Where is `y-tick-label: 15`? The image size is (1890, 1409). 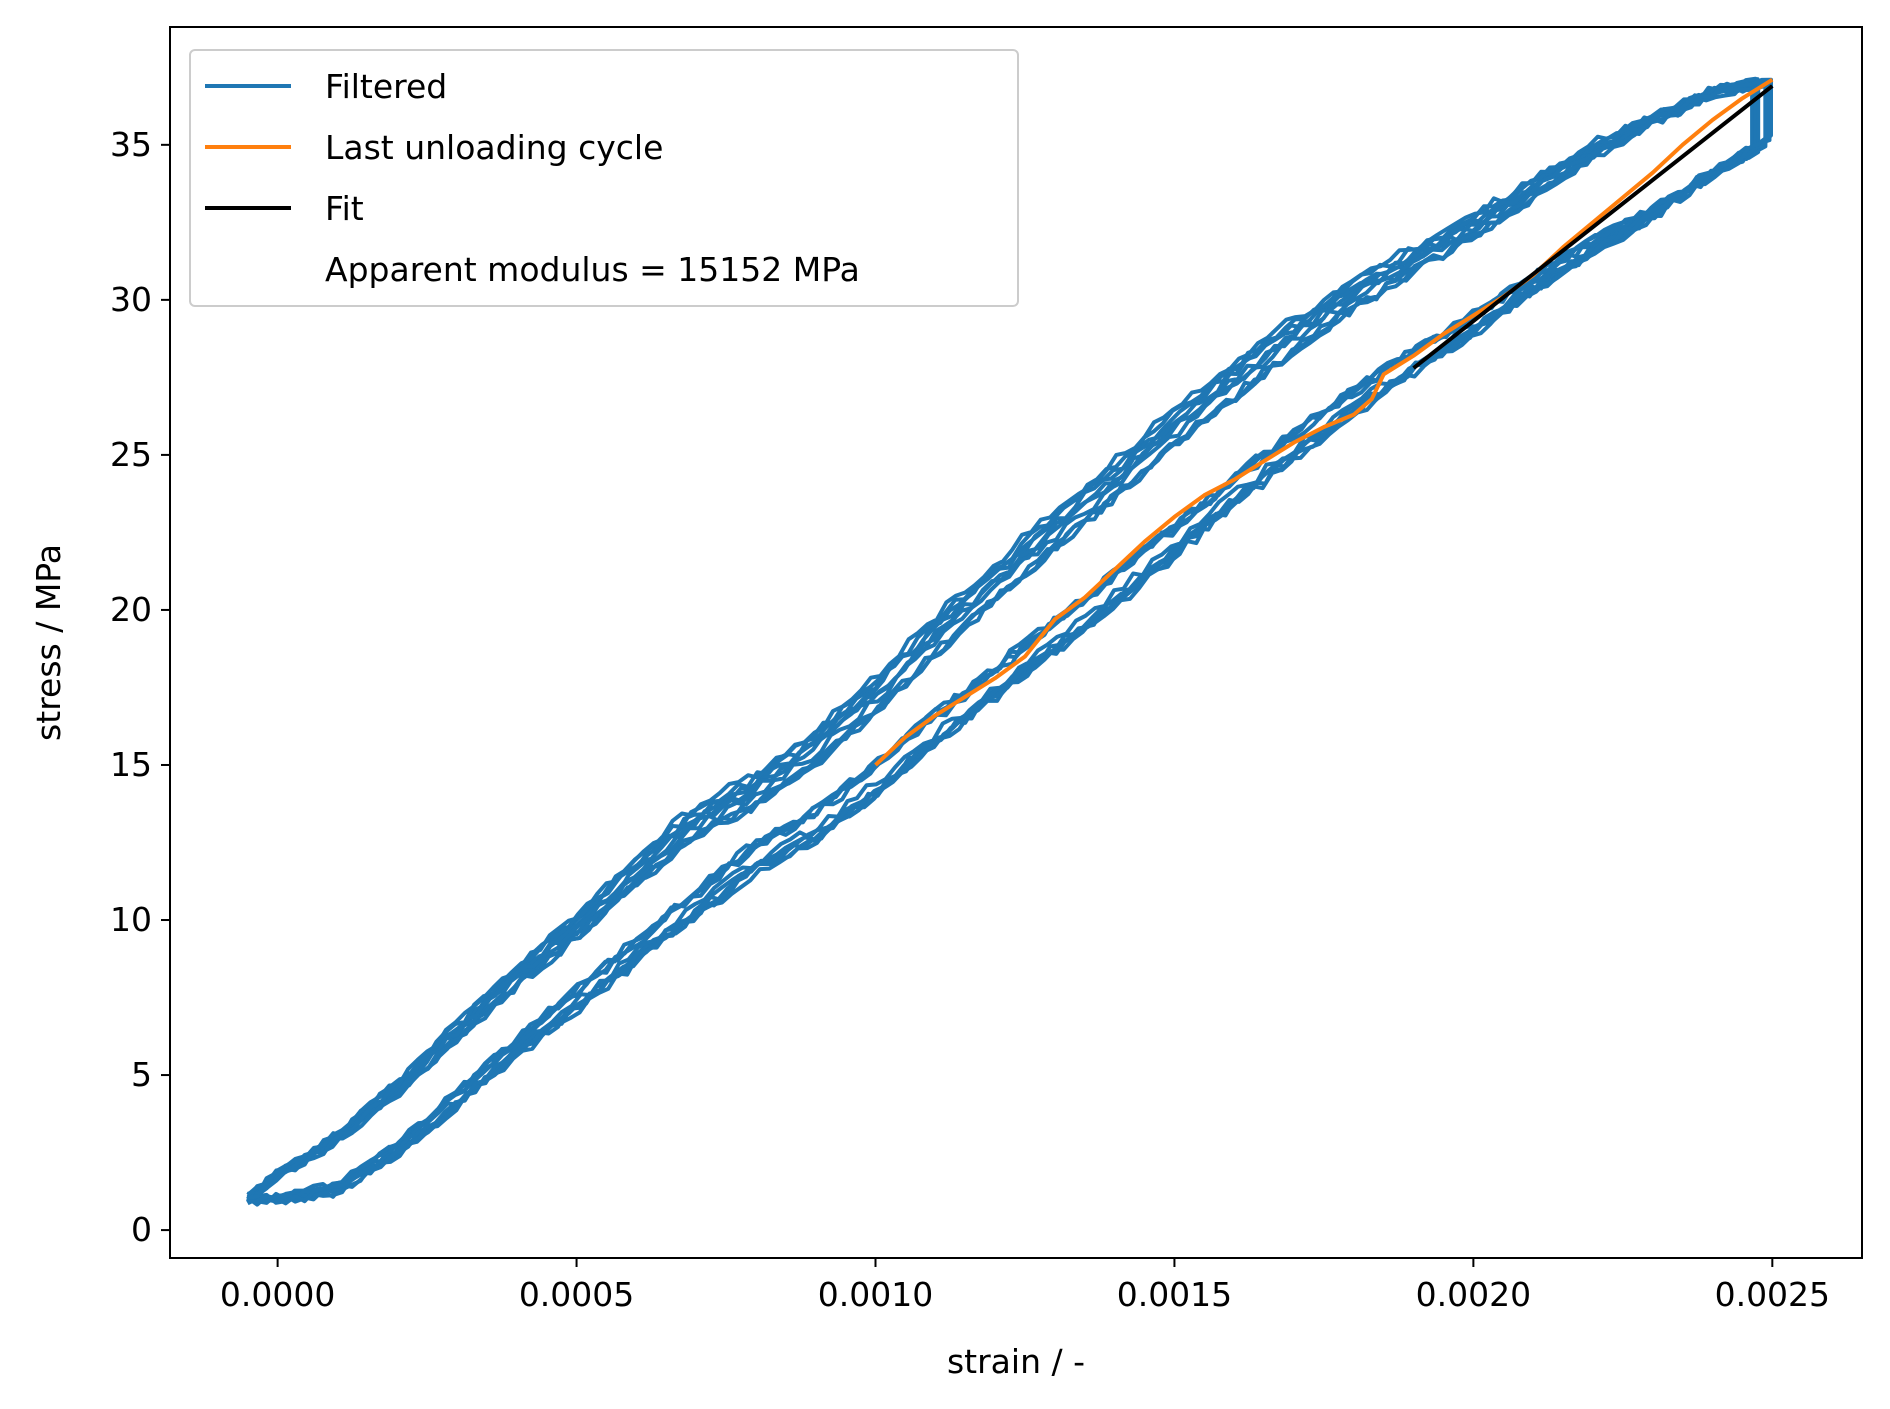 y-tick-label: 15 is located at coordinates (131, 764).